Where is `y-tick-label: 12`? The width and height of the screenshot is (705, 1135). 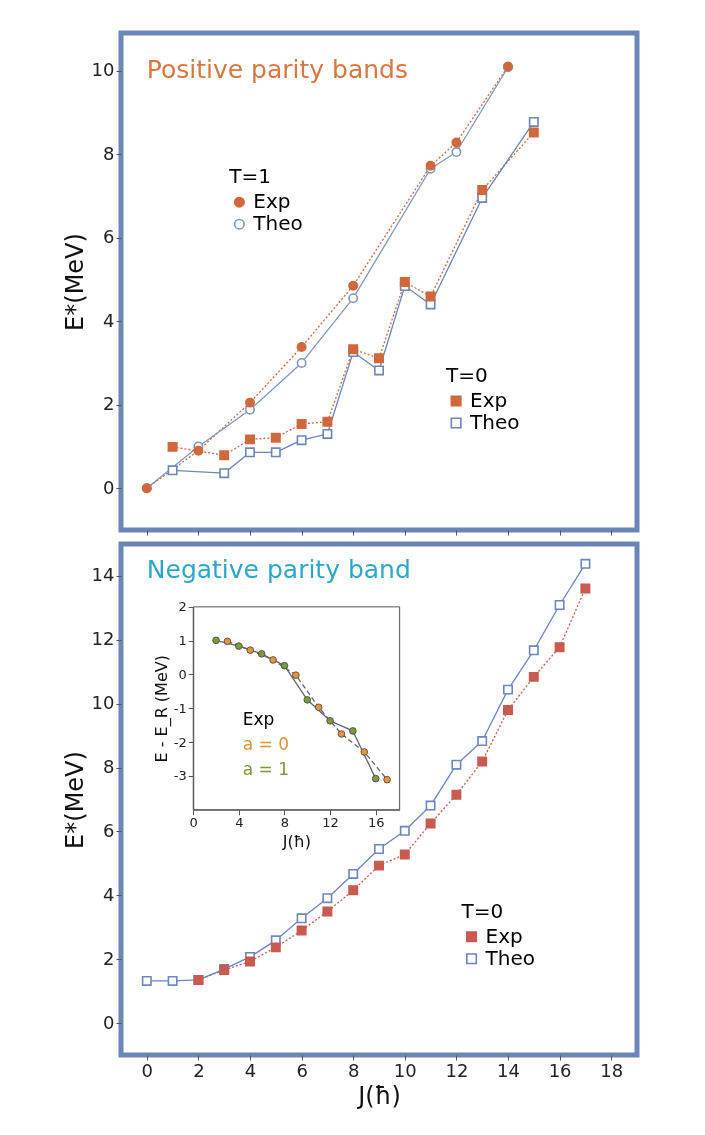 y-tick-label: 12 is located at coordinates (103, 639).